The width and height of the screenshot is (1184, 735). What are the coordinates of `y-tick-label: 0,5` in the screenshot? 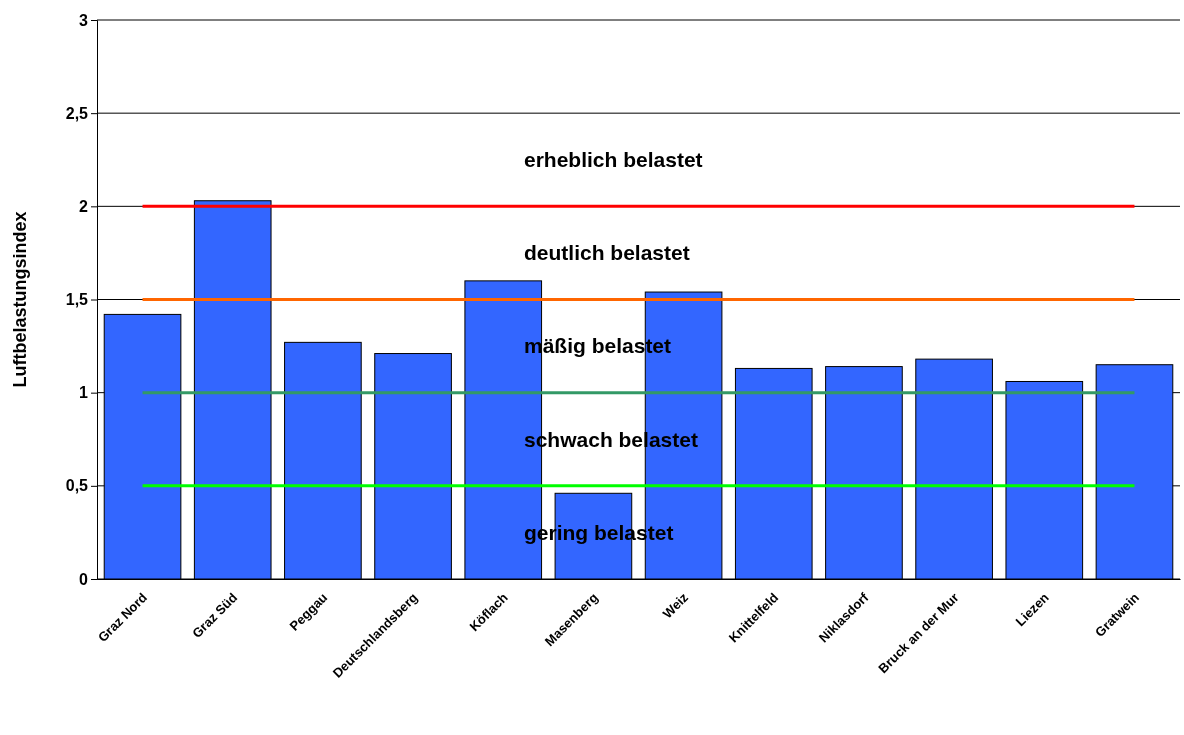 It's located at (77, 486).